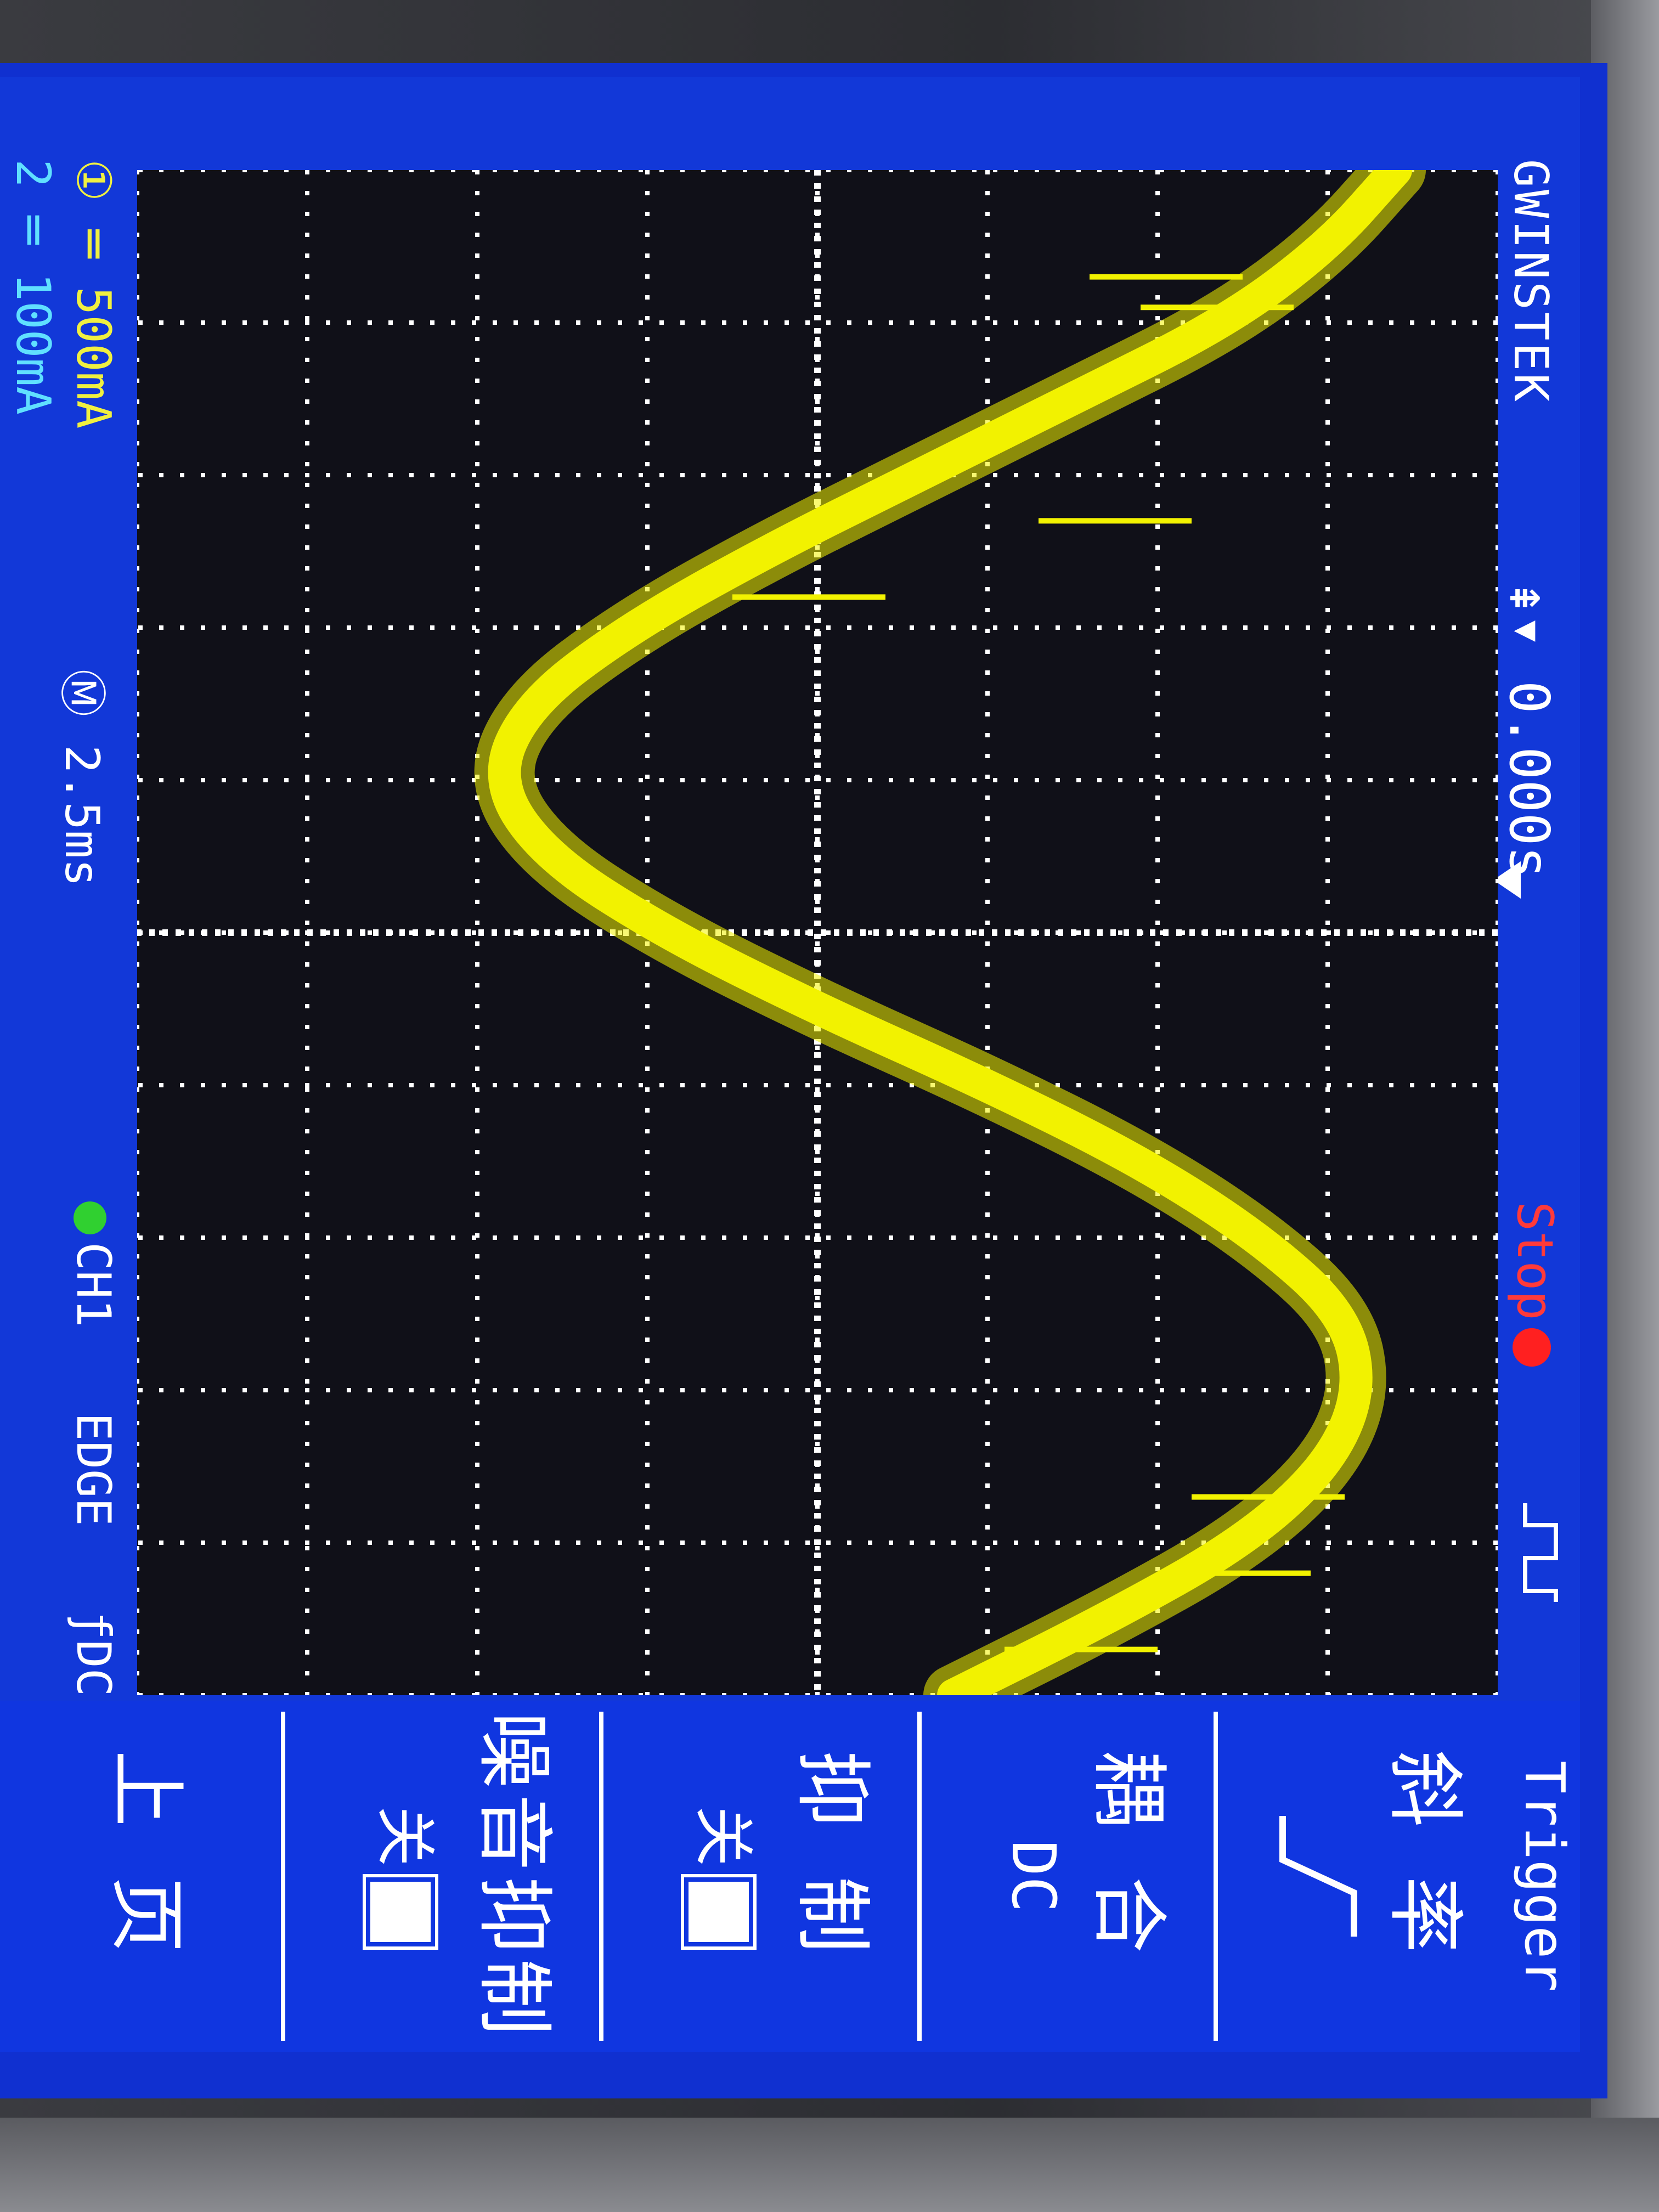 The height and width of the screenshot is (2212, 1659). I want to click on rising-slope-icon, so click(1311, 1877).